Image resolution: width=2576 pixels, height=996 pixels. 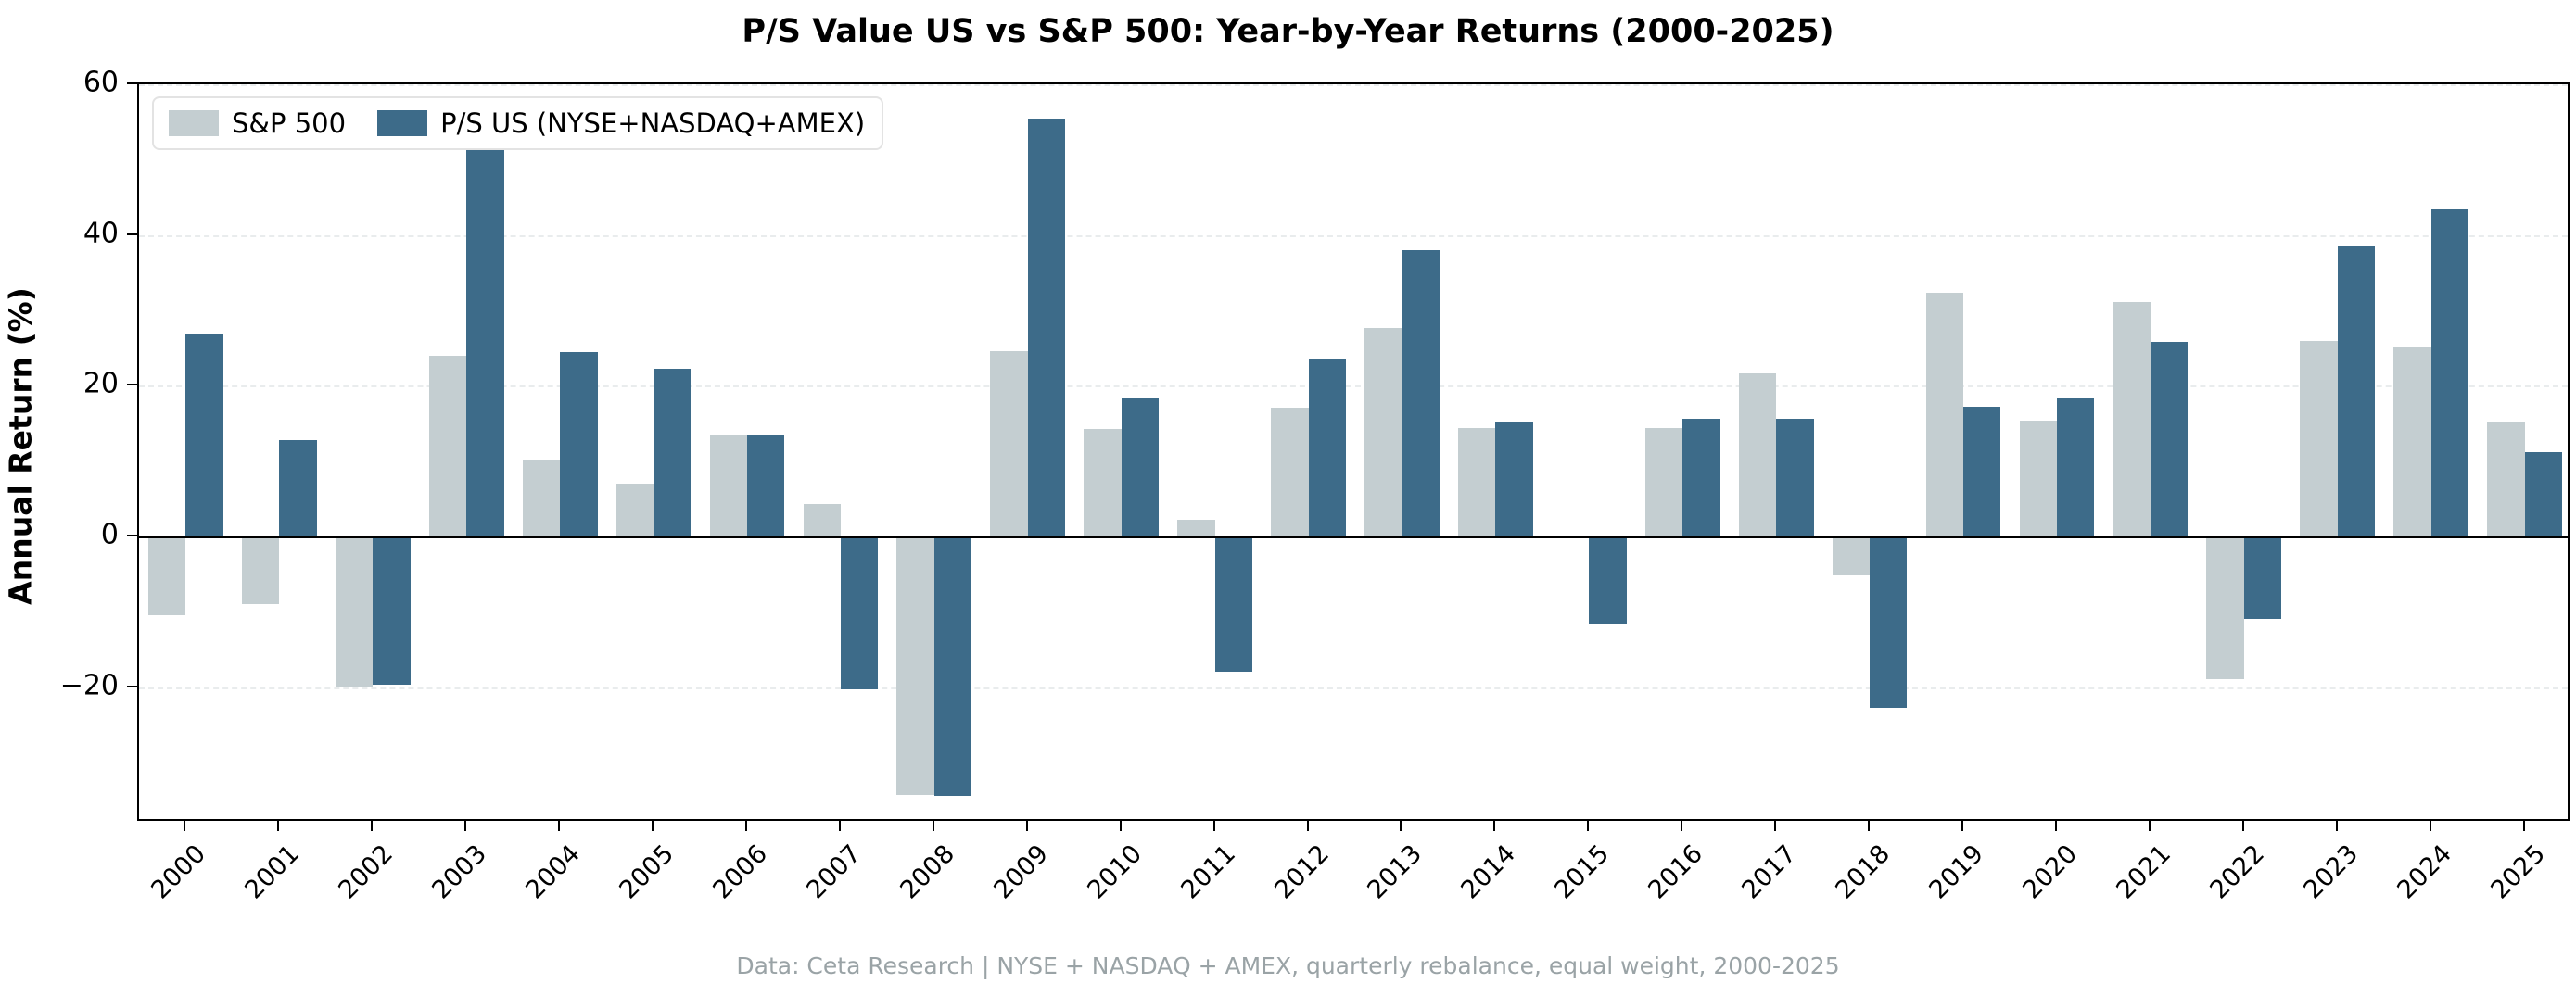 What do you see at coordinates (952, 666) in the screenshot?
I see `bar-ps-us-2008` at bounding box center [952, 666].